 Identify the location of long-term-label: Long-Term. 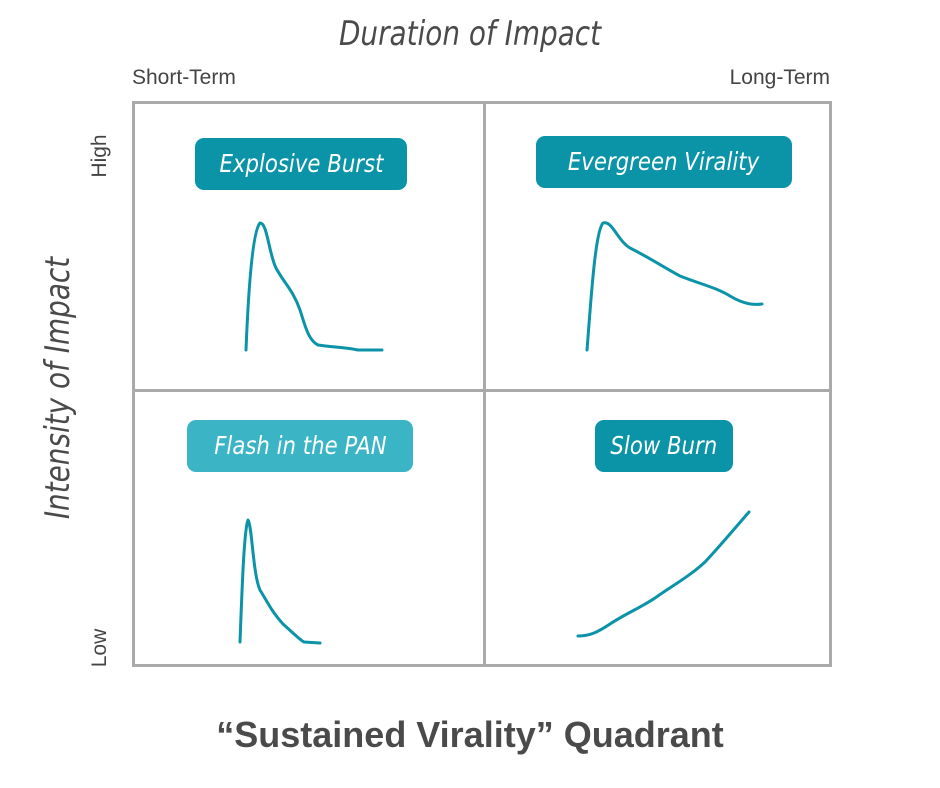
(779, 77).